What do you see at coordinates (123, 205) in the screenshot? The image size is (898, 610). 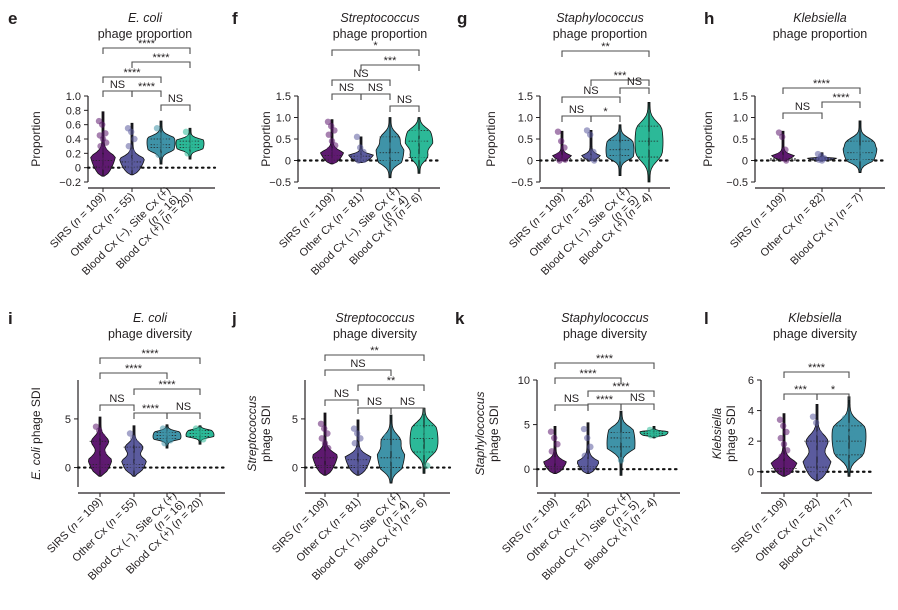 I see `x-label-n-value: = 55)` at bounding box center [123, 205].